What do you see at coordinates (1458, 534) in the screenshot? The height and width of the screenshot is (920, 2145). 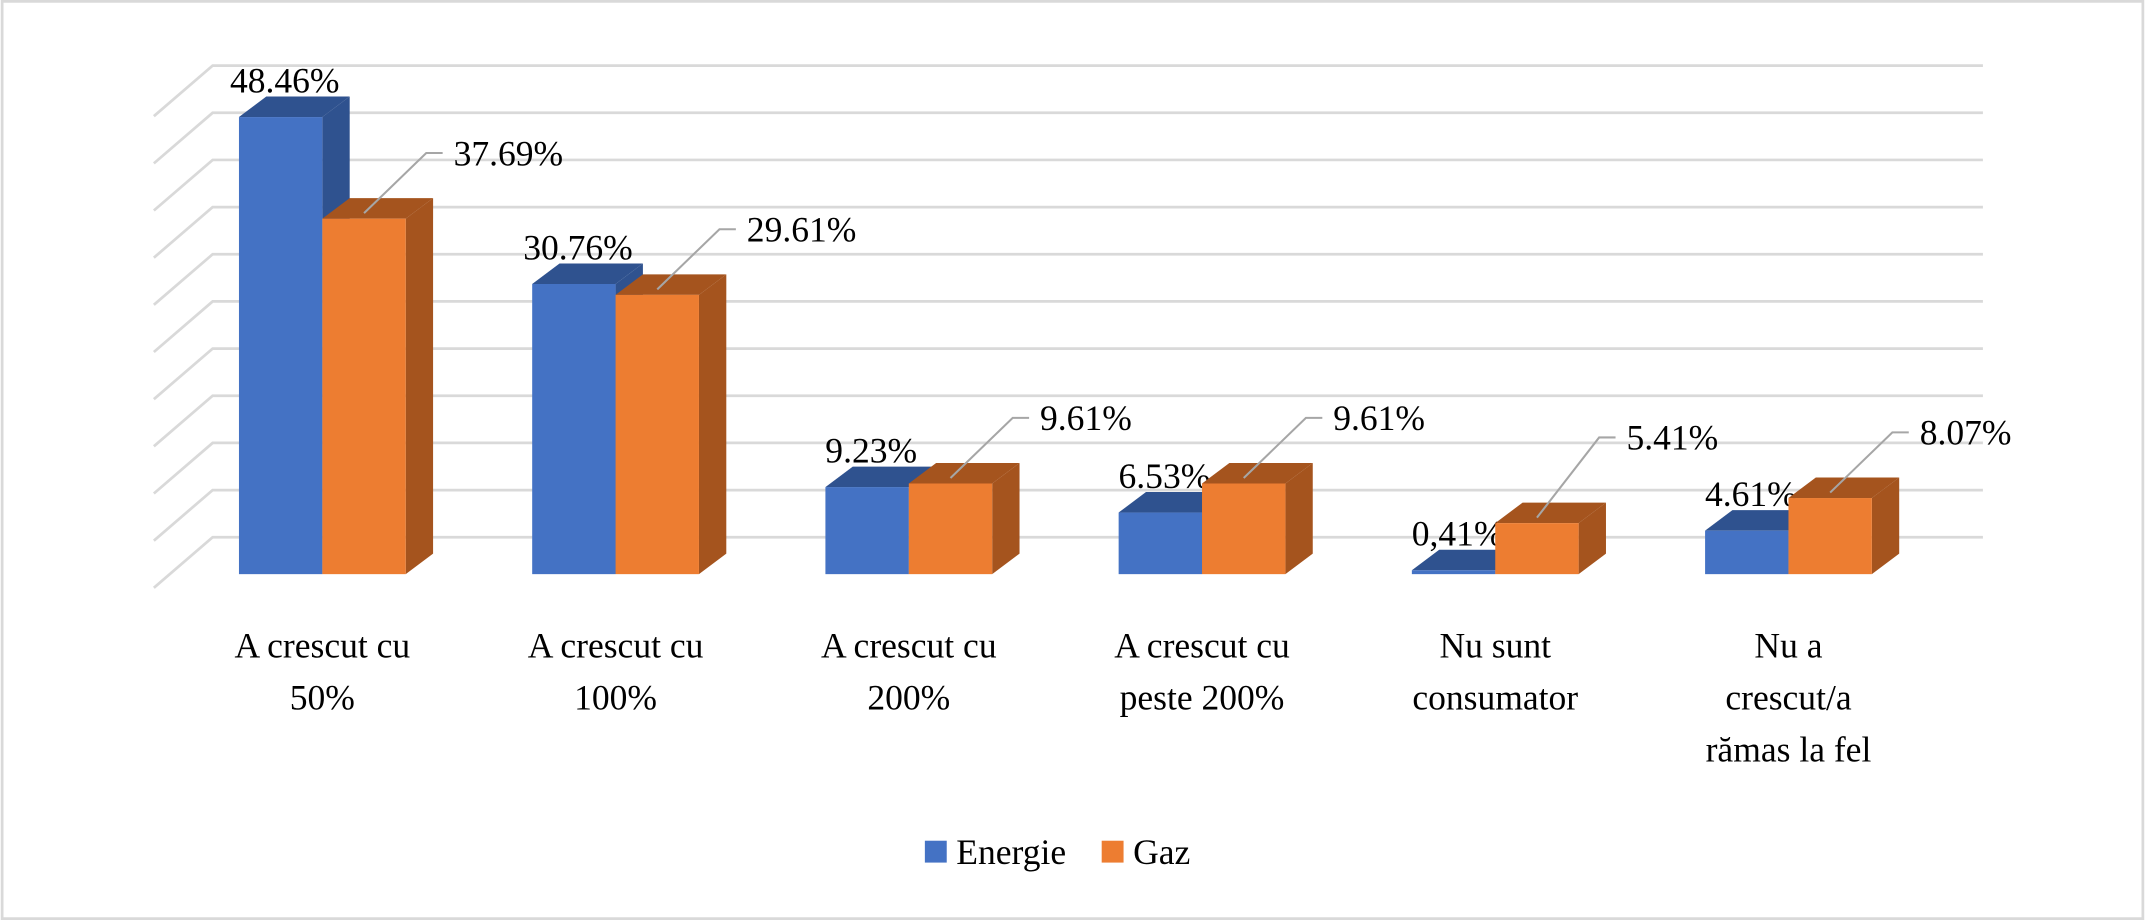 I see `data-label: 0,41%` at bounding box center [1458, 534].